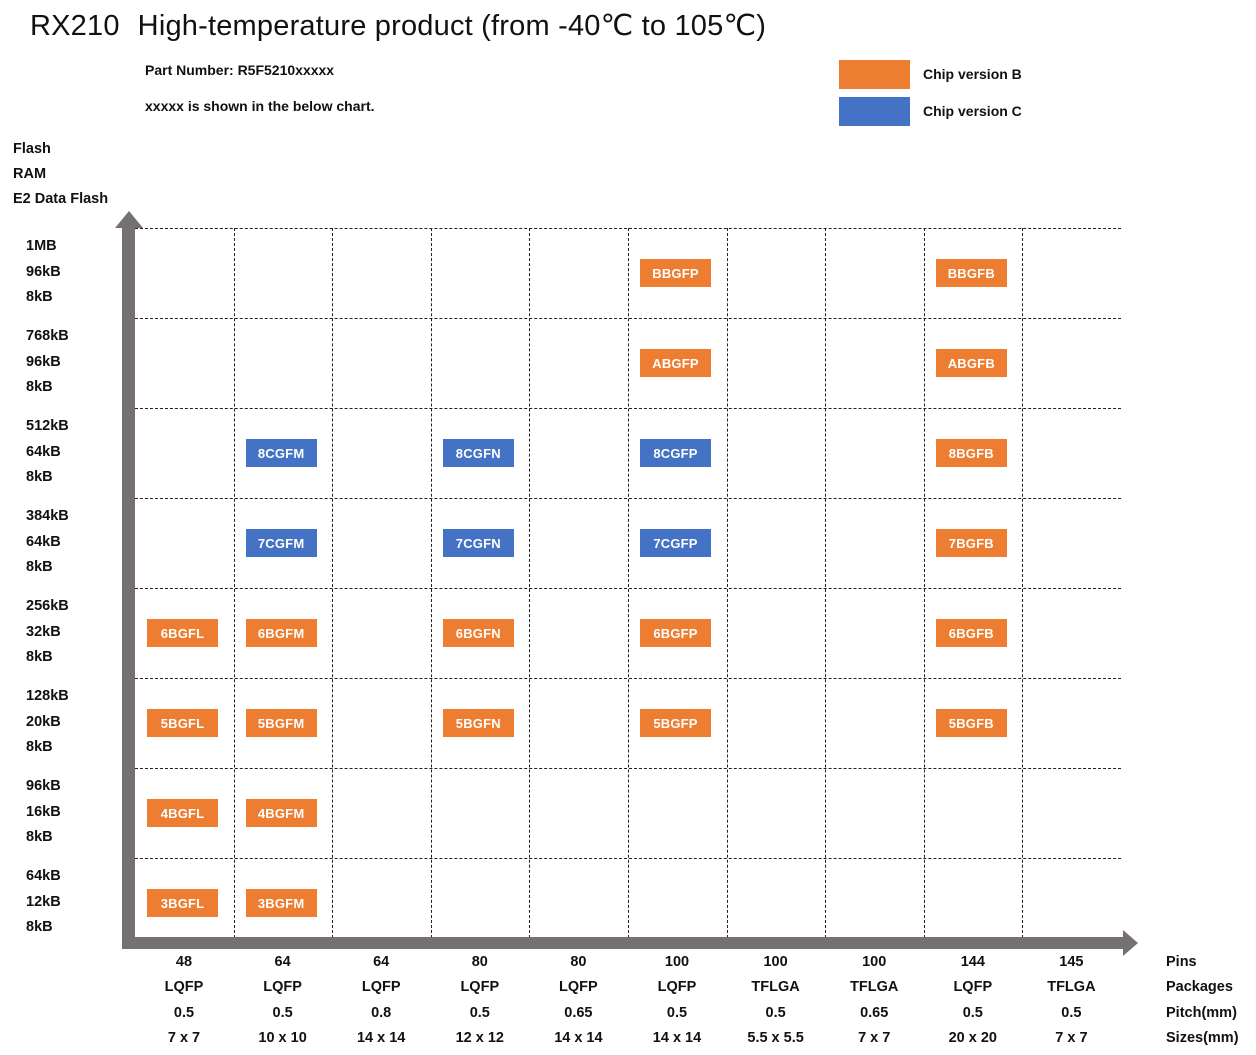 The height and width of the screenshot is (1055, 1256). I want to click on y-label-flash: 256kB, so click(47, 606).